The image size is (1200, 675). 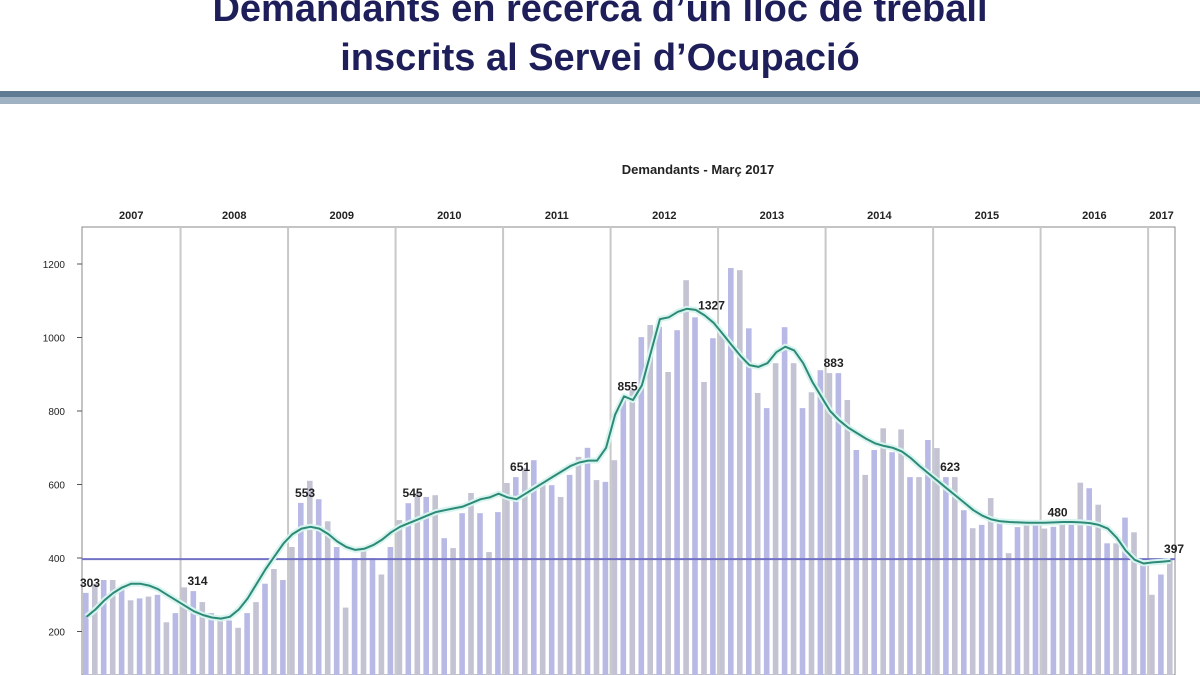 What do you see at coordinates (600, 58) in the screenshot?
I see `page-title-line-2: inscrits al Servei d’Ocupació` at bounding box center [600, 58].